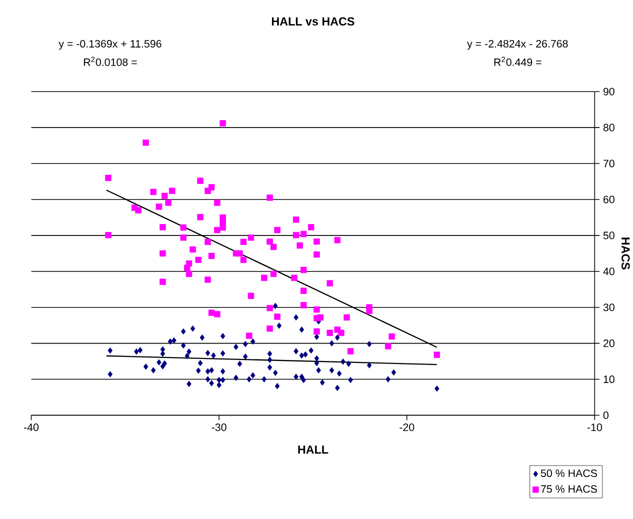 The height and width of the screenshot is (519, 633). What do you see at coordinates (609, 344) in the screenshot?
I see `y-tick-label: 20` at bounding box center [609, 344].